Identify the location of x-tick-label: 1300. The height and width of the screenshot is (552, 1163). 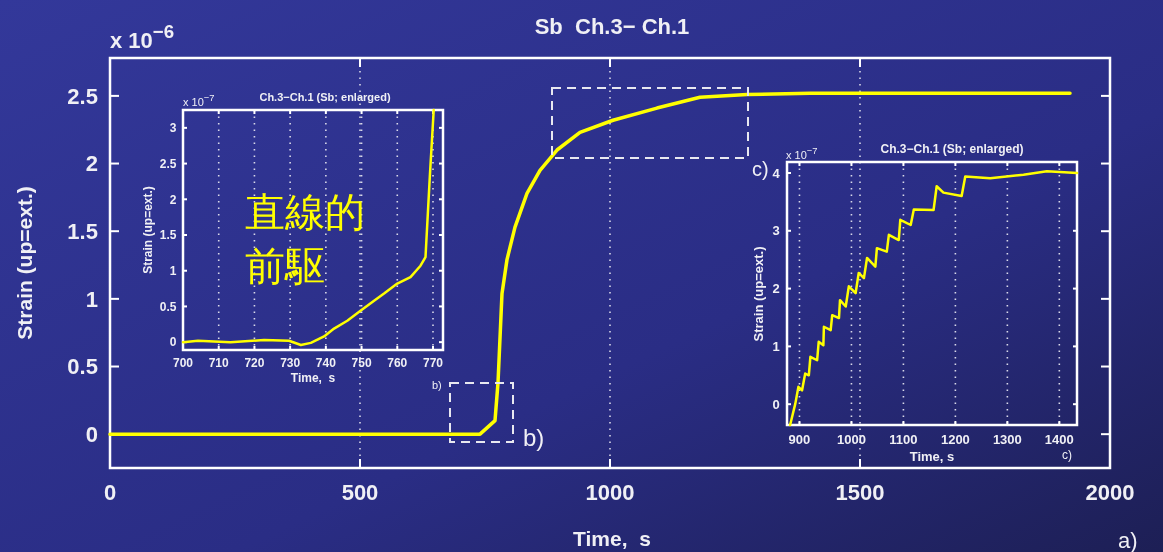
(1007, 439).